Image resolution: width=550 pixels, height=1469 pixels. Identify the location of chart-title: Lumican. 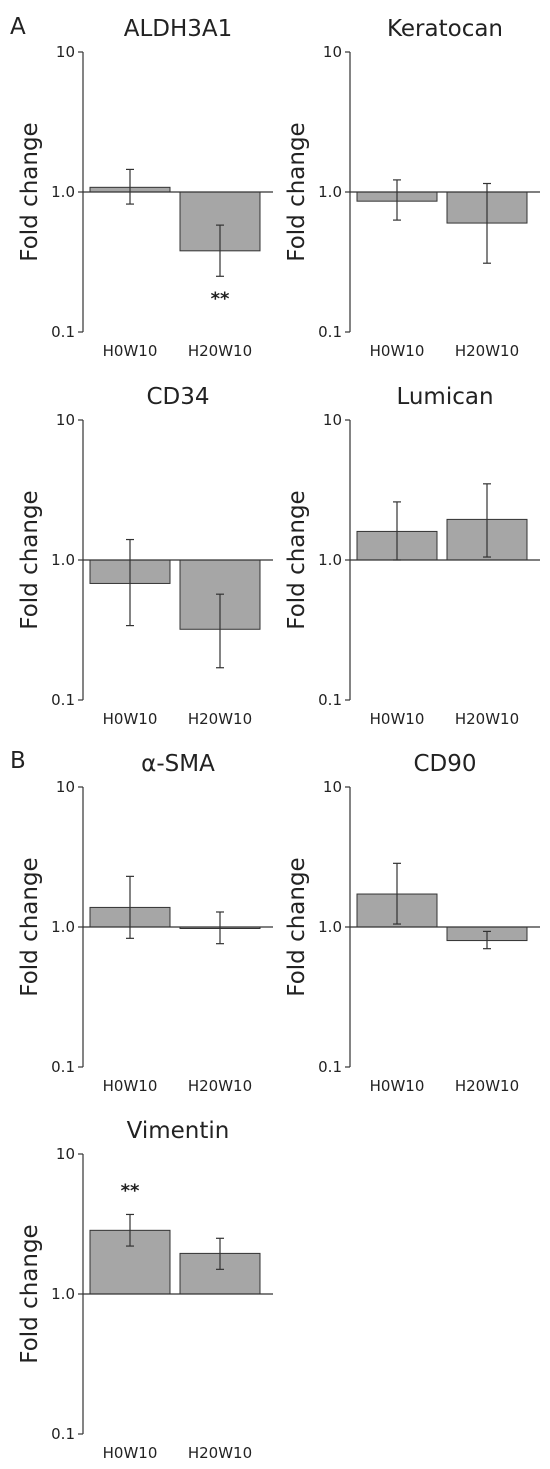
(444, 397).